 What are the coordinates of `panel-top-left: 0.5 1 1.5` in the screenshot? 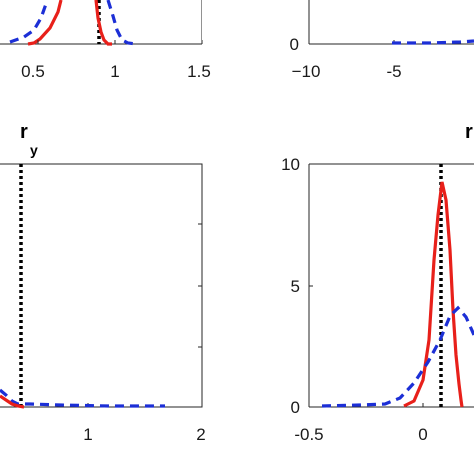 It's located at (105, 40).